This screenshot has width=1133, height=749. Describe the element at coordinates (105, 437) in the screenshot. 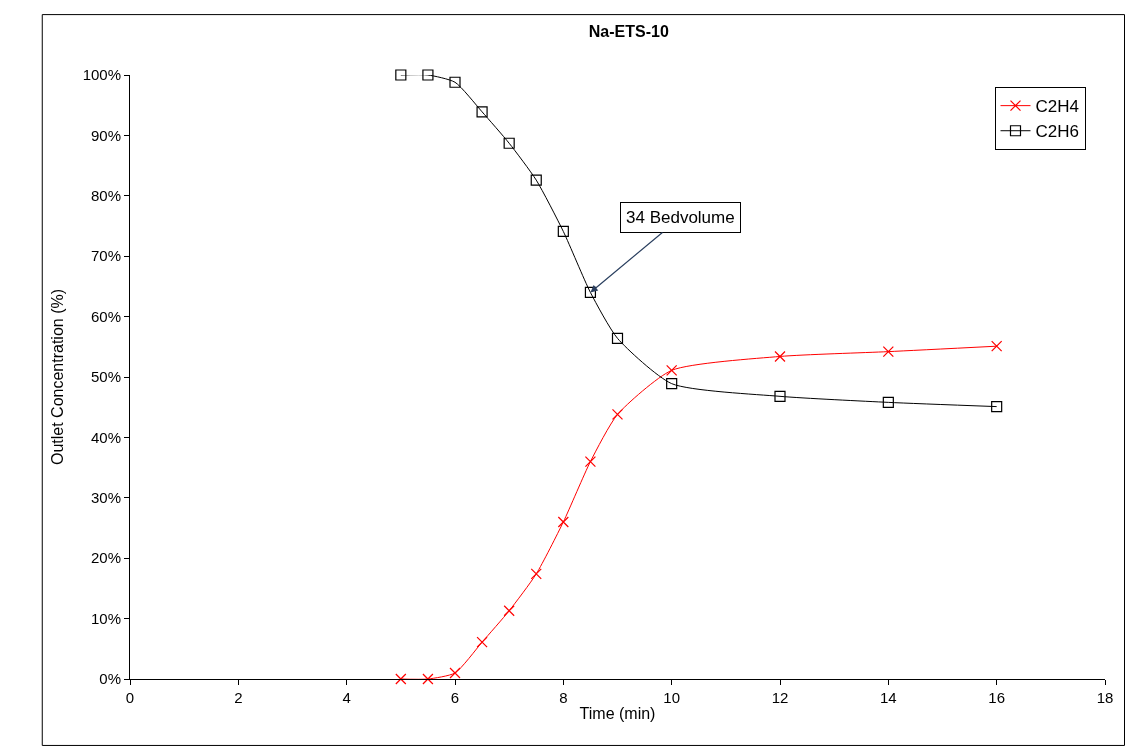

I see `y-tick-label: 40%` at that location.